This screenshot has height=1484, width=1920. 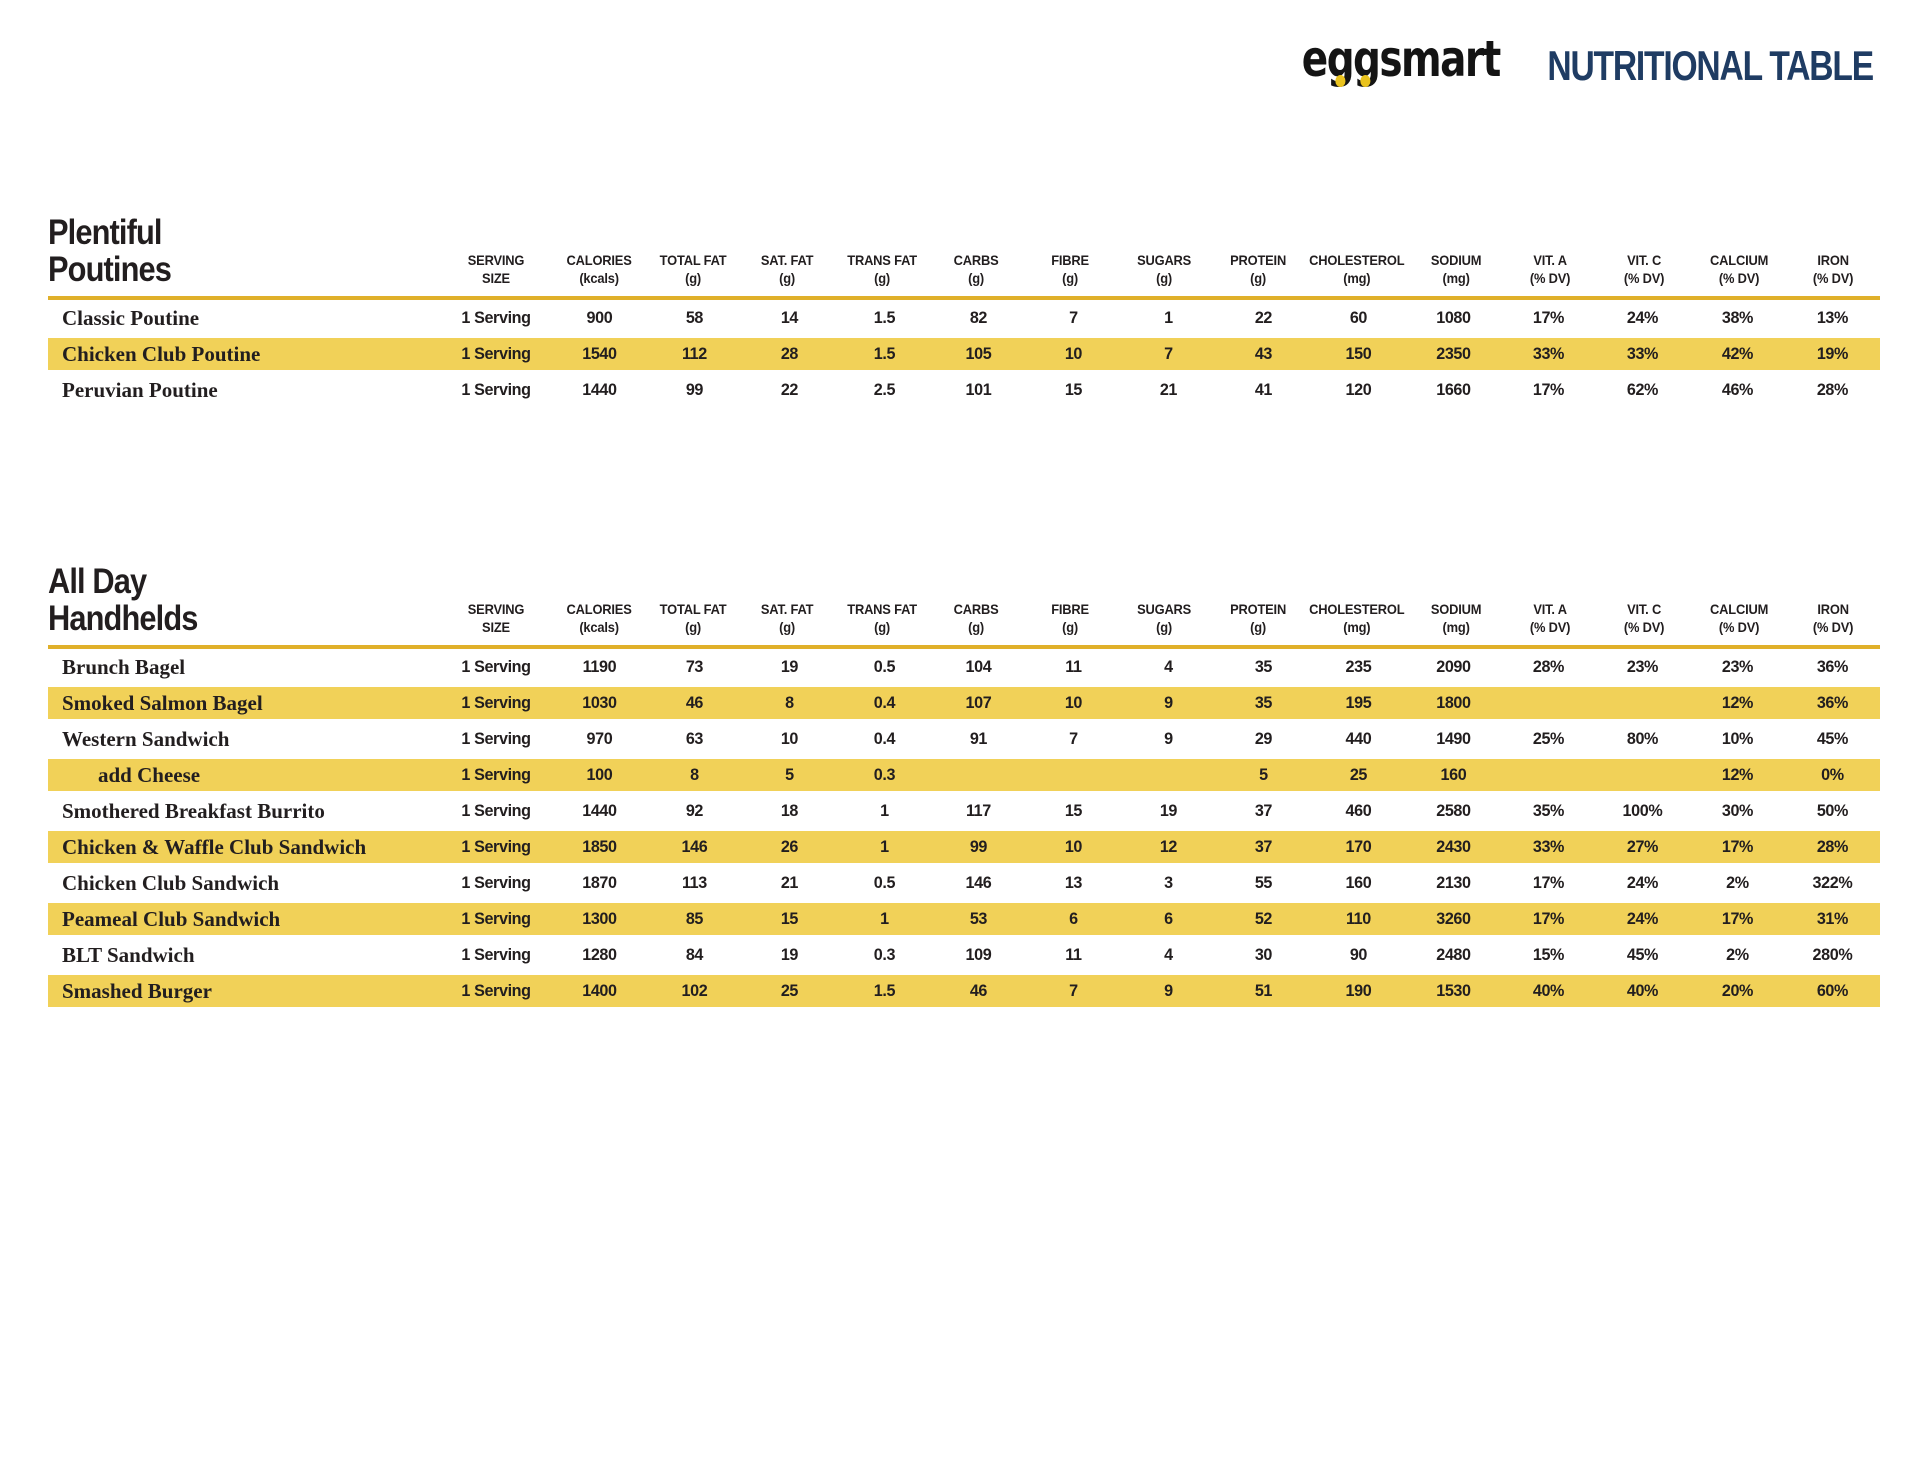 What do you see at coordinates (1832, 918) in the screenshot?
I see `cell-value: 31%` at bounding box center [1832, 918].